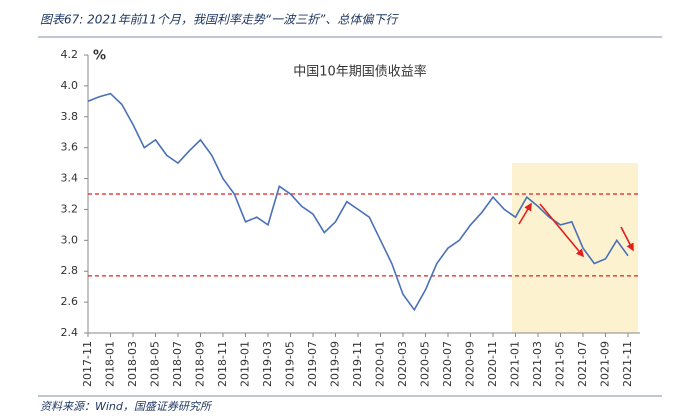 The image size is (680, 420). Describe the element at coordinates (132, 364) in the screenshot. I see `x-tick-label: 2018-03` at that location.